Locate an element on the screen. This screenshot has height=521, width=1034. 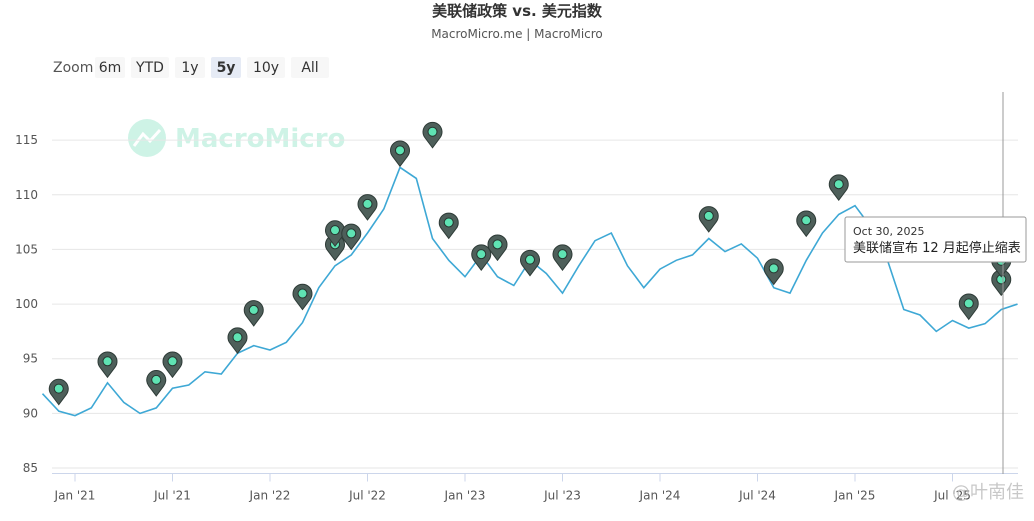
y-tick-label: 105 is located at coordinates (26, 249).